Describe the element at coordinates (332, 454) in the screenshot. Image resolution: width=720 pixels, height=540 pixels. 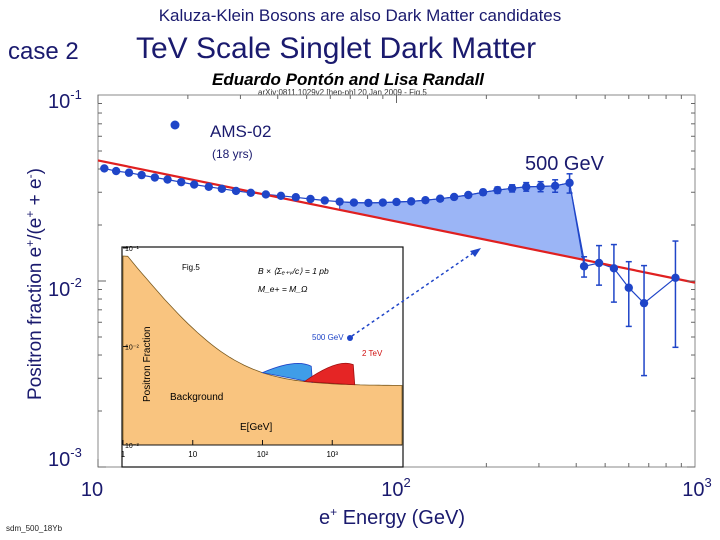
I see `inset-x-tick-label: 10³` at that location.